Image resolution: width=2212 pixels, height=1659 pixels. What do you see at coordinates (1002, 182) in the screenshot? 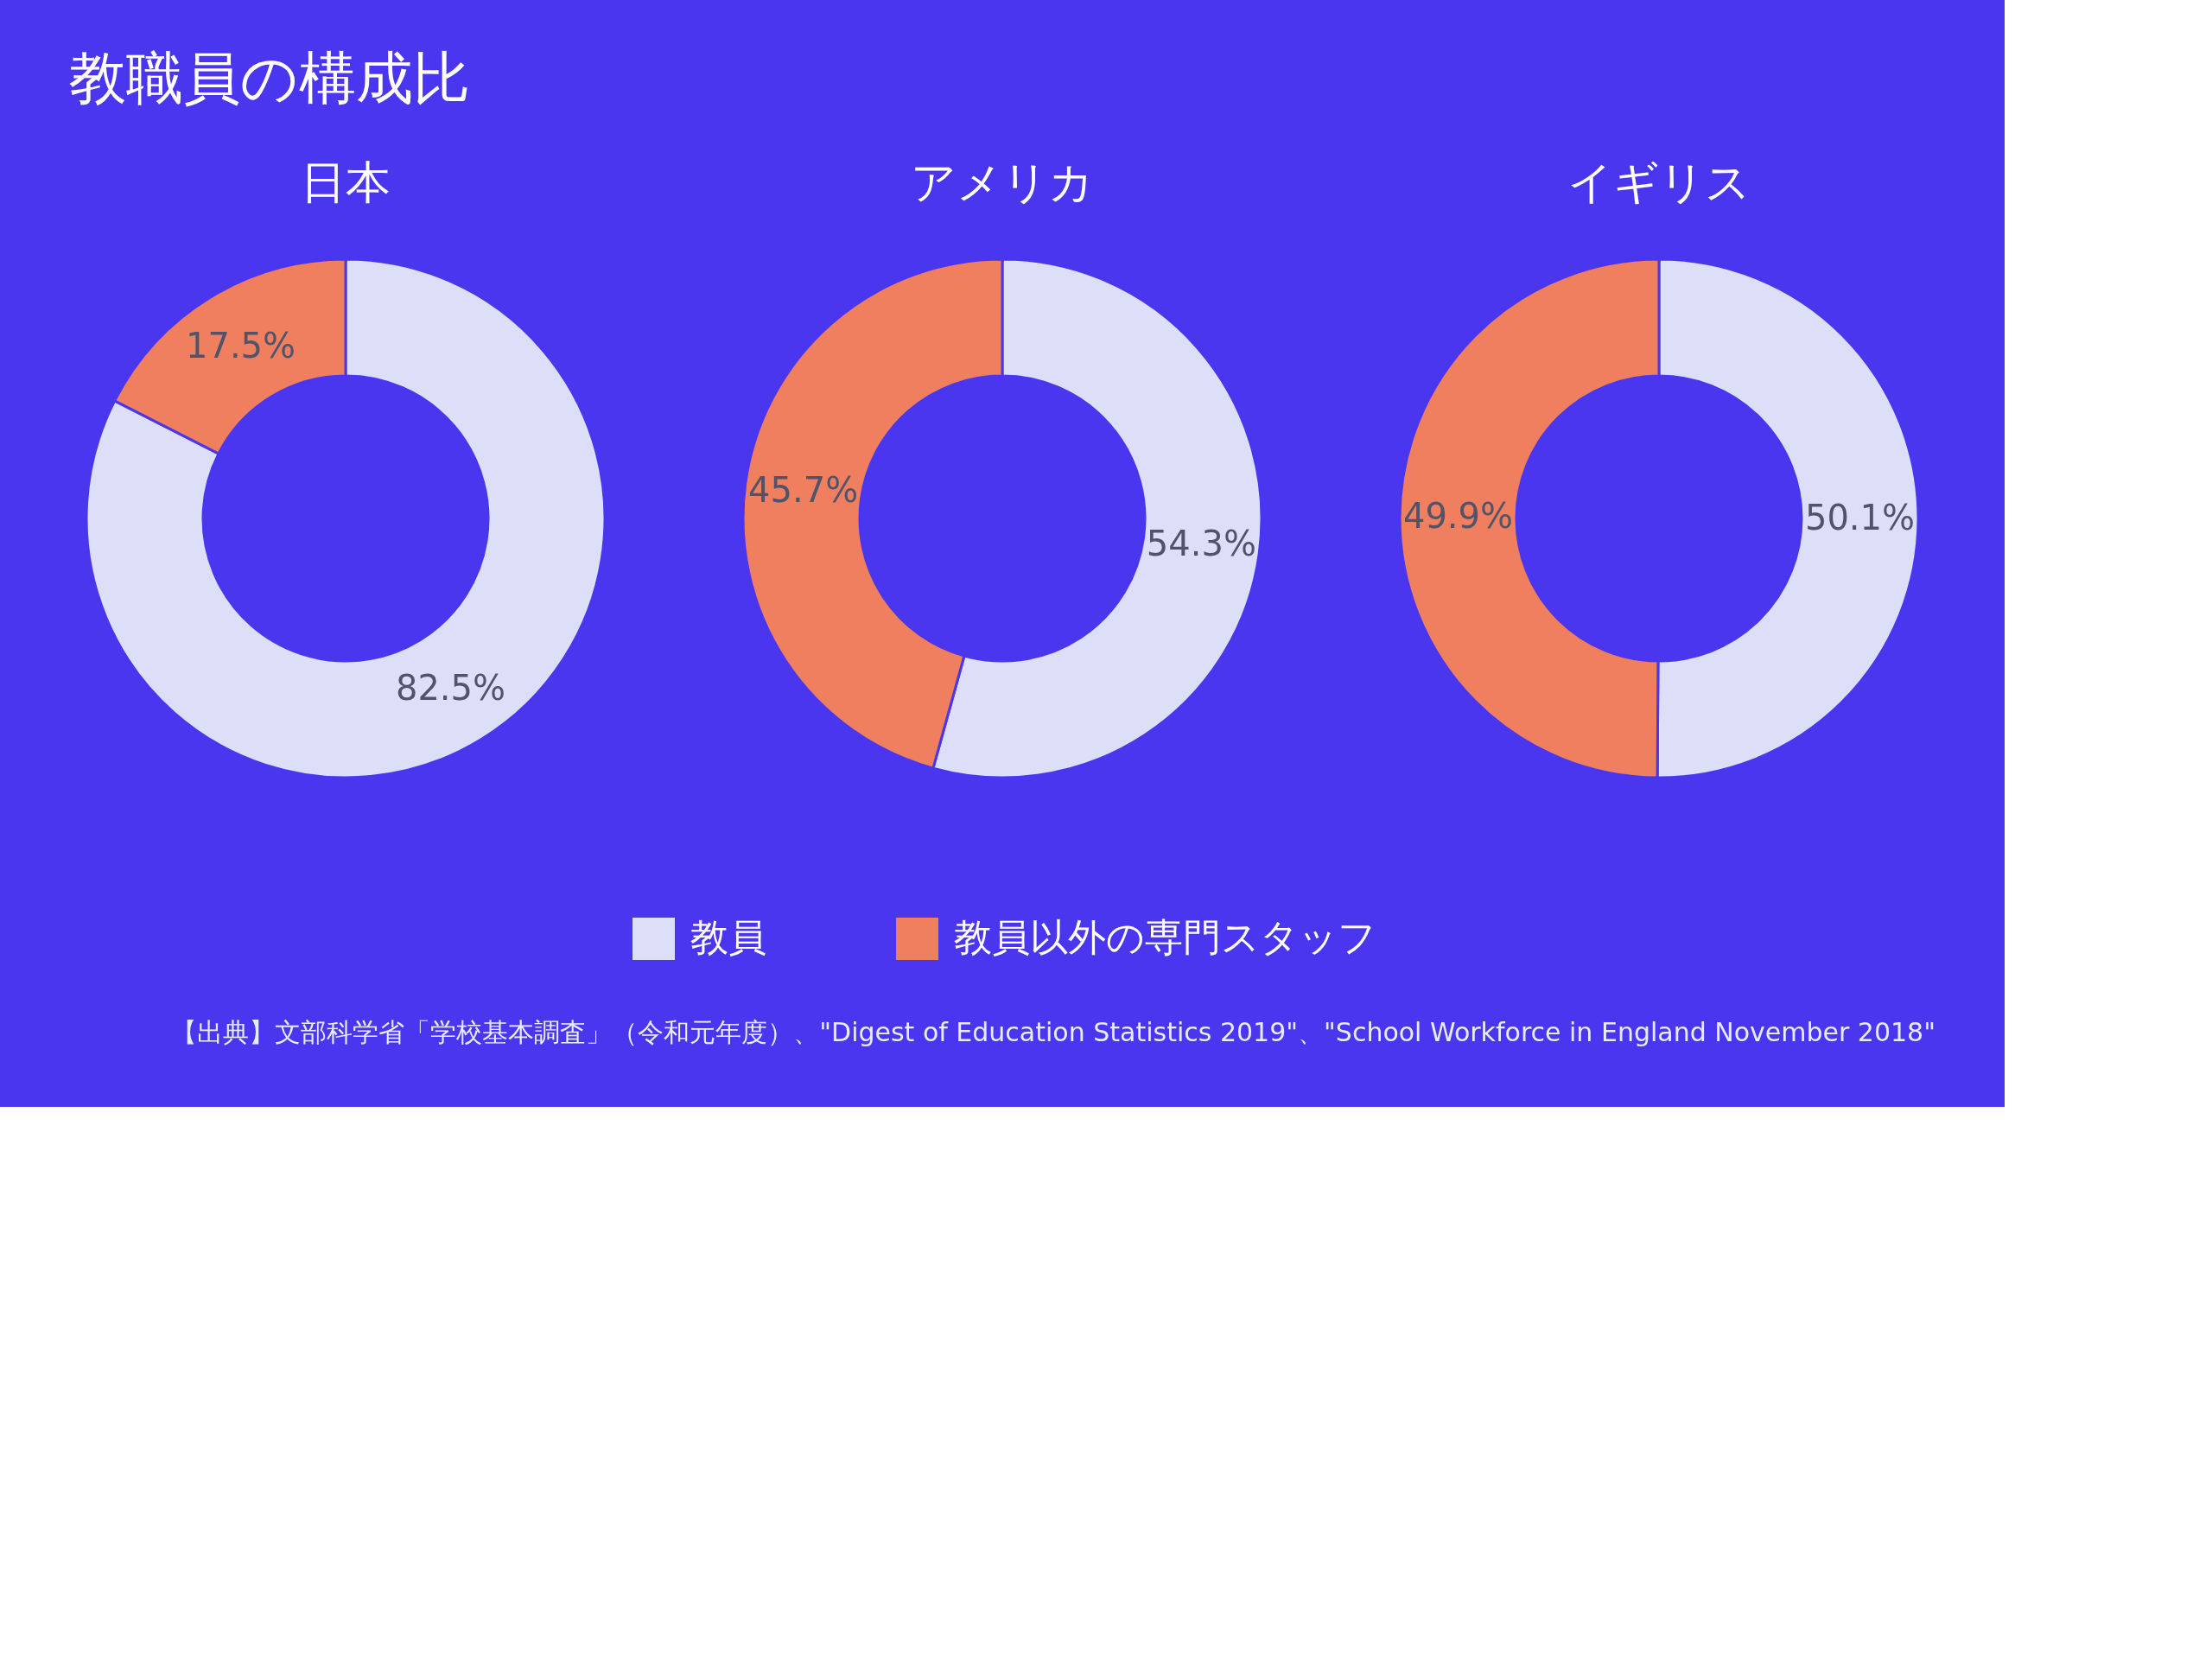
I see `slice-label: アメリカ` at bounding box center [1002, 182].